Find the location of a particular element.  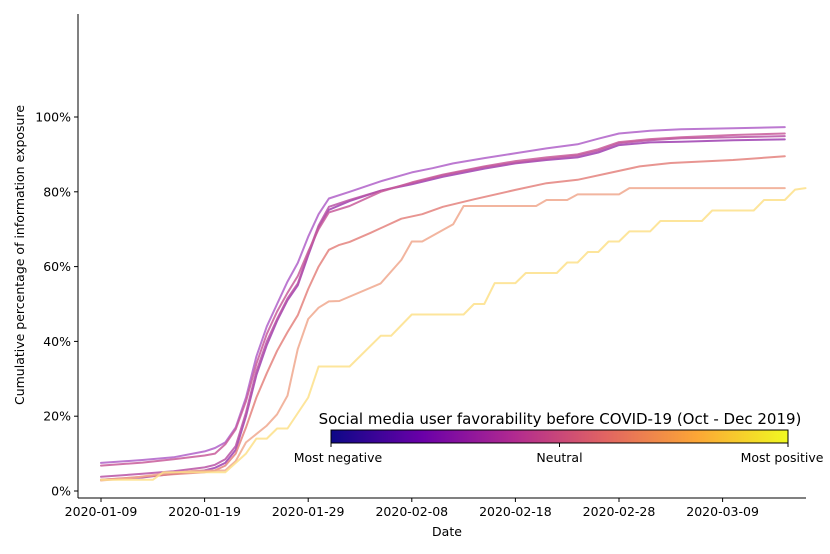

colorbar-tick-label: Most positive is located at coordinates (782, 457).